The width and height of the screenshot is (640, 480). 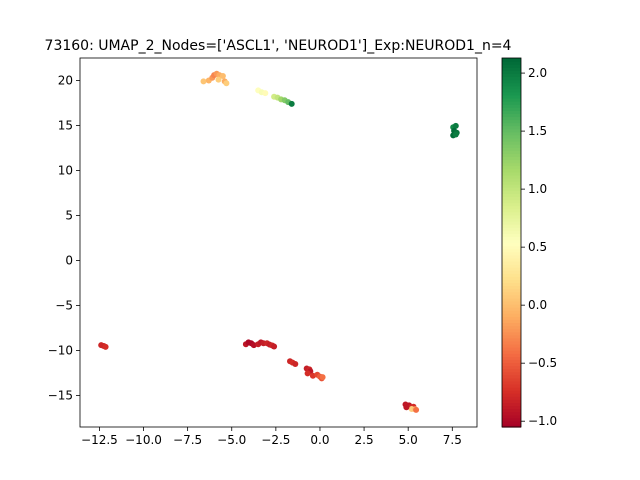 What do you see at coordinates (143, 440) in the screenshot?
I see `x-tick-label: −10.0` at bounding box center [143, 440].